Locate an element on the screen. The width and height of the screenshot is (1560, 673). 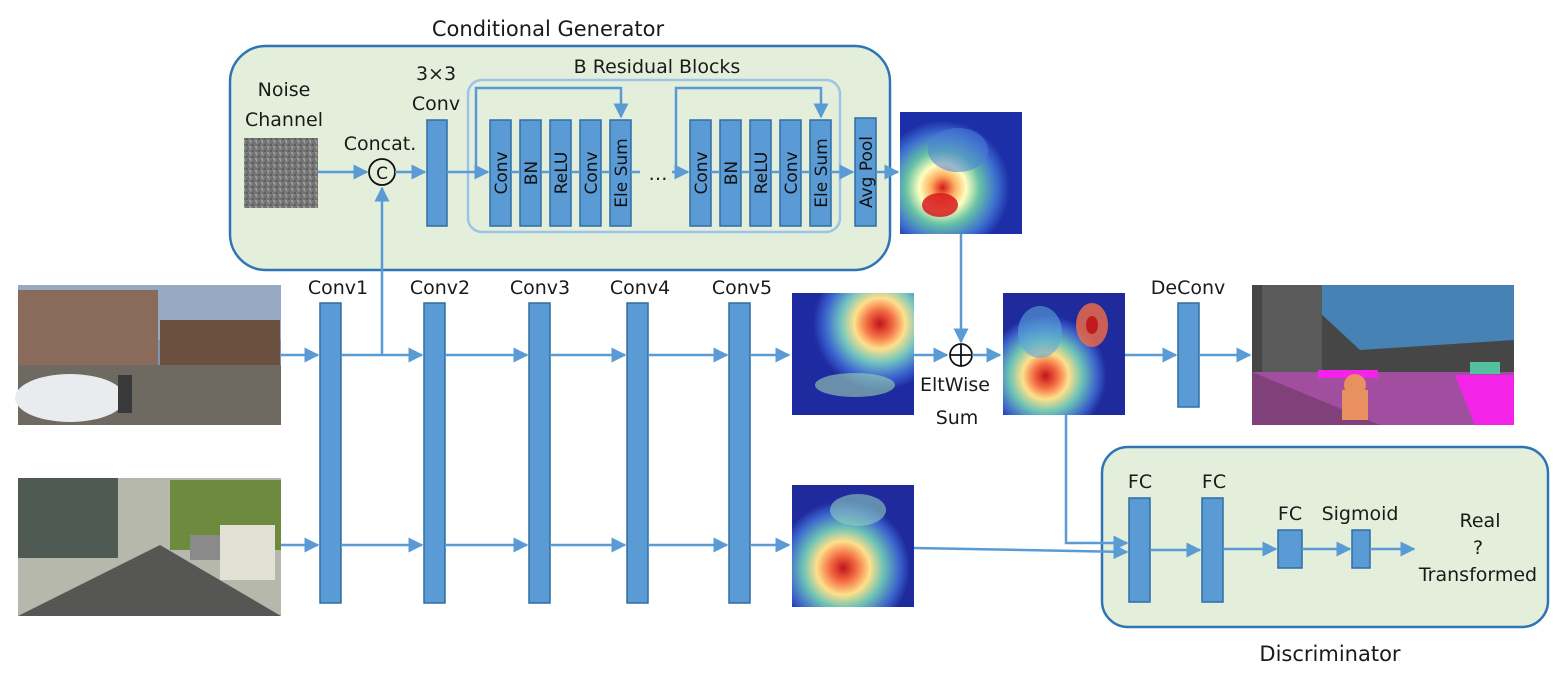
res2-conv-b-label: Conv is located at coordinates (792, 172).